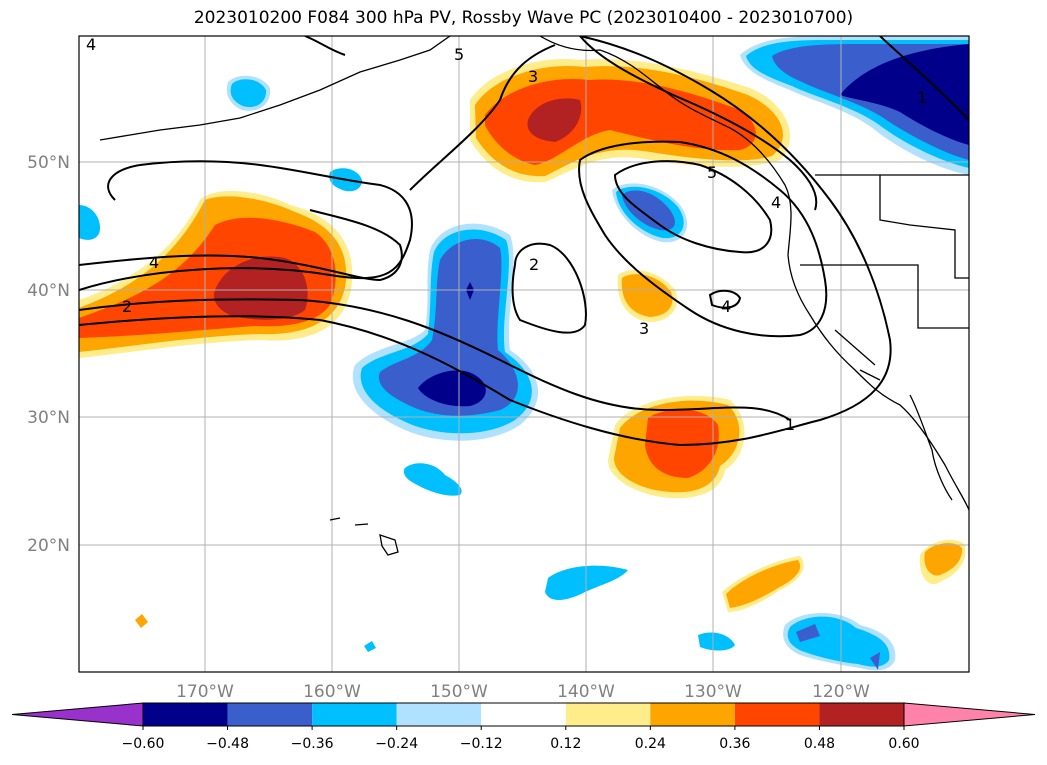 This screenshot has width=1047, height=765. I want to click on colorbar-label: −0.48, so click(227, 744).